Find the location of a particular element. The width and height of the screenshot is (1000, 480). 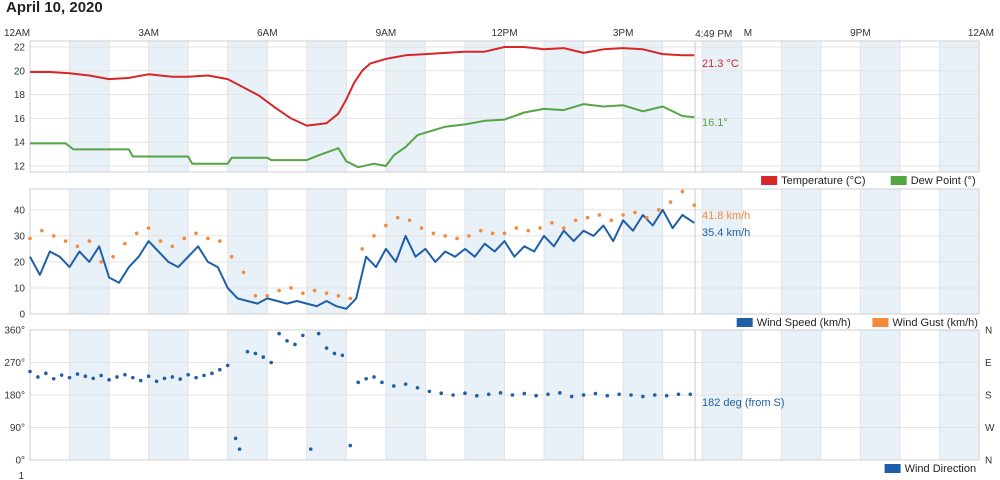

current-time-label: 4:49 PM is located at coordinates (713, 34).